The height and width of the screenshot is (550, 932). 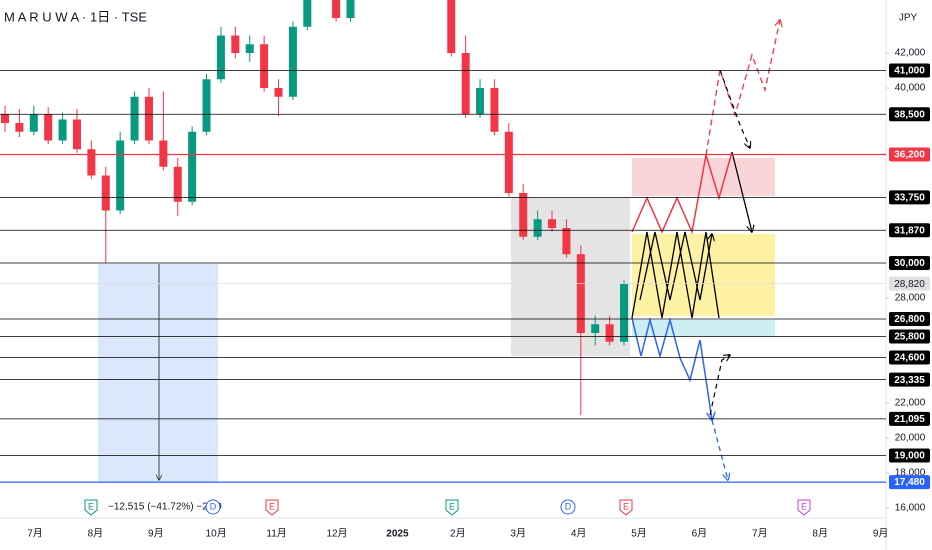 What do you see at coordinates (156, 534) in the screenshot?
I see `x-tick-label: 9月` at bounding box center [156, 534].